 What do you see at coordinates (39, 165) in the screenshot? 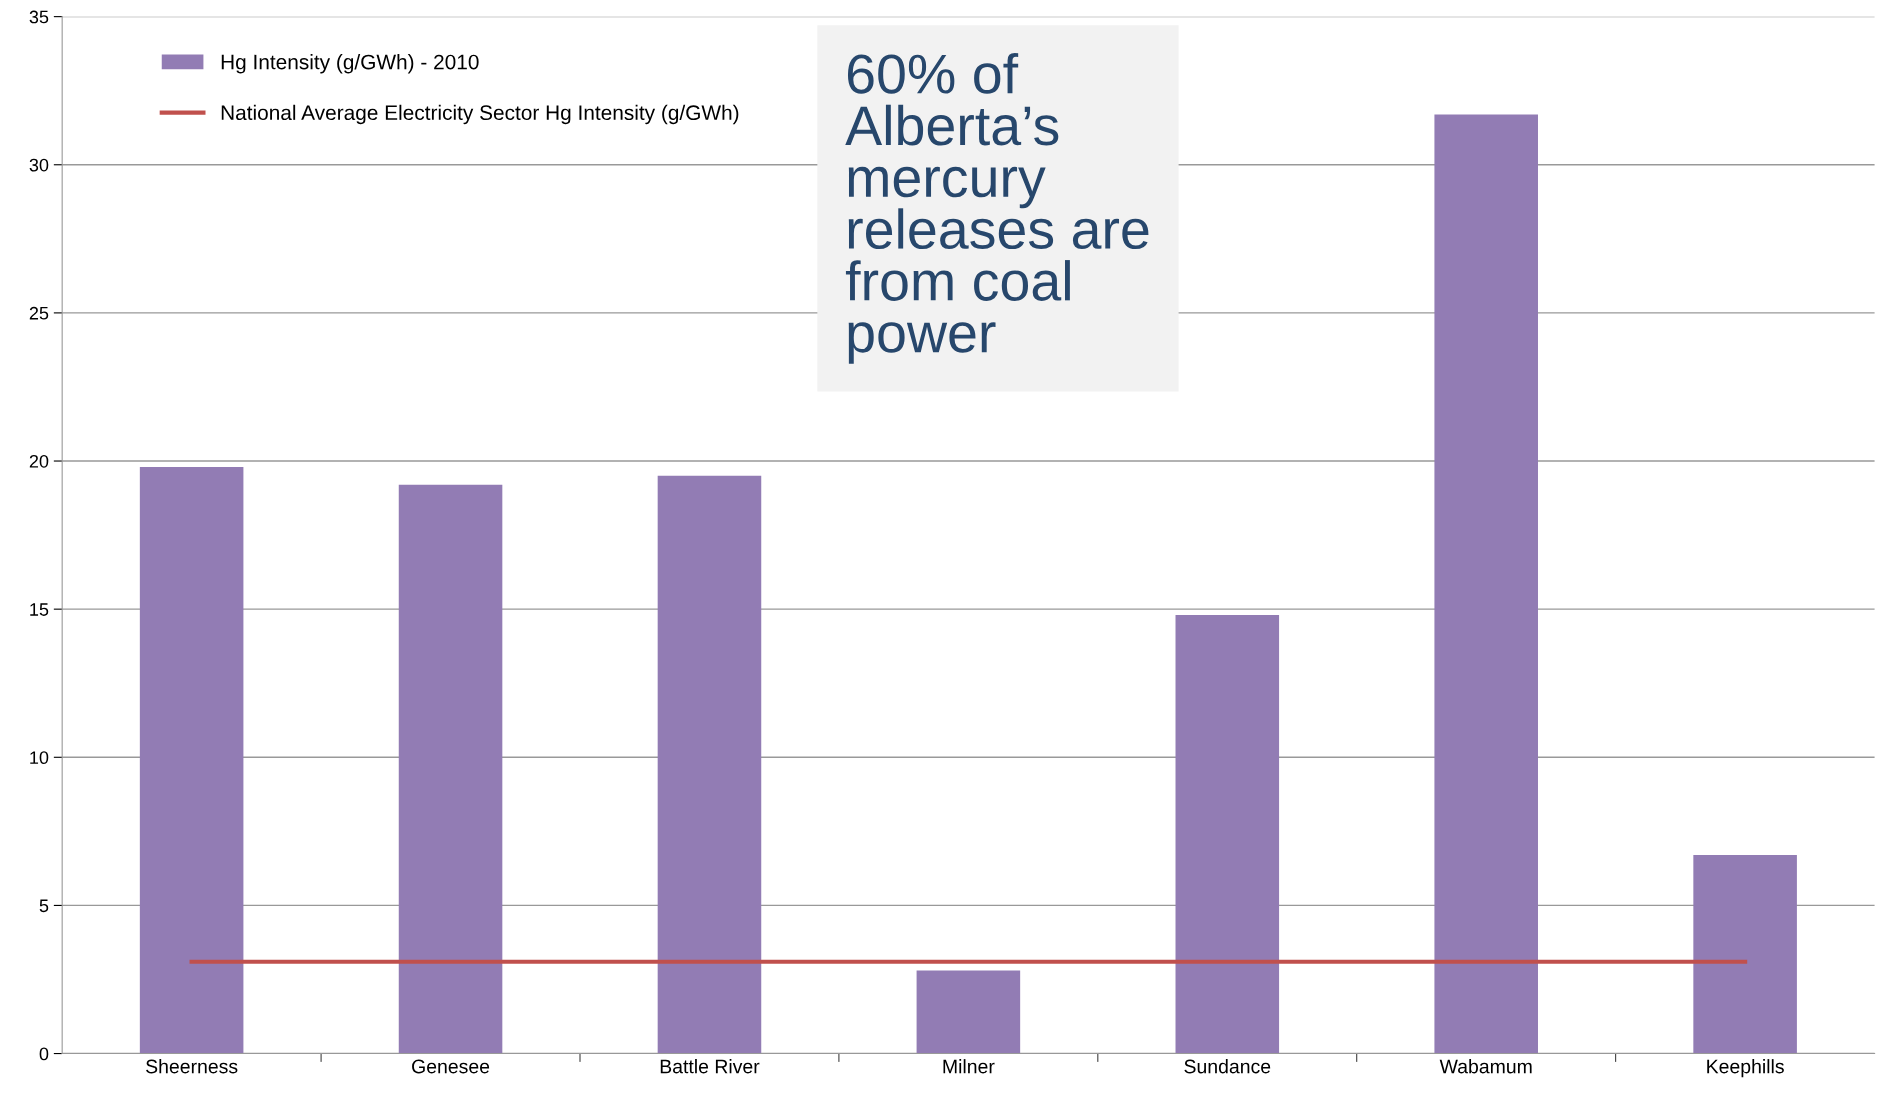
I see `y-tick-label: 30` at bounding box center [39, 165].